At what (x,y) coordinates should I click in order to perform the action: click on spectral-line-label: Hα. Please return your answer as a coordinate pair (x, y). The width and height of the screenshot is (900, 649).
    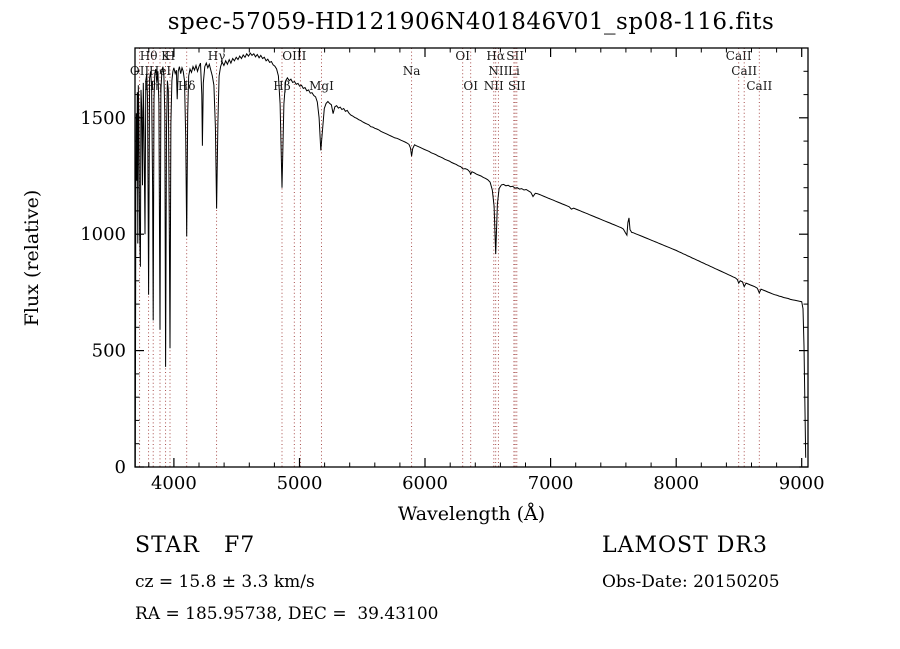
    Looking at the image, I should click on (495, 56).